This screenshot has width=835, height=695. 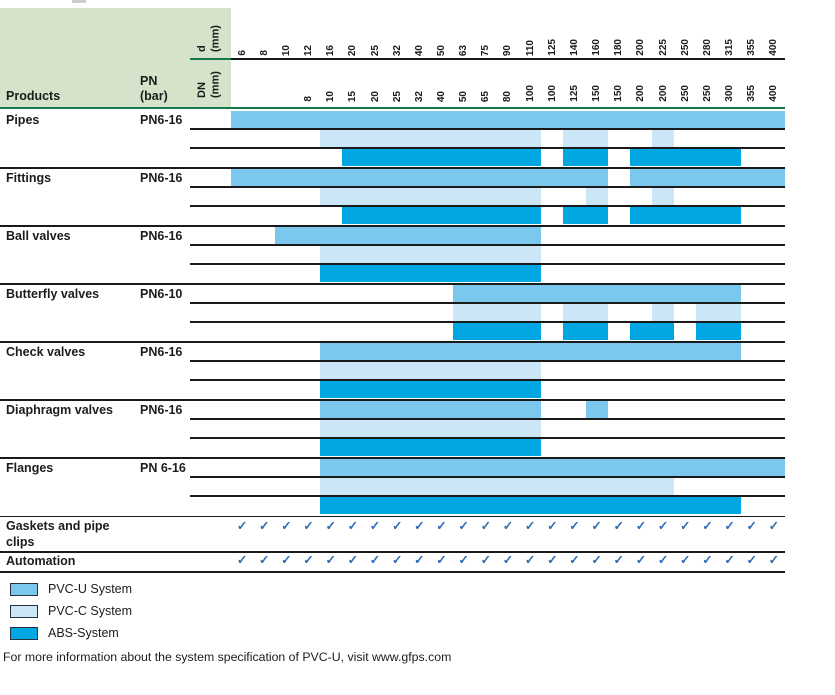 What do you see at coordinates (718, 312) in the screenshot?
I see `bar-butterfly-valves-pvc-c-d280` at bounding box center [718, 312].